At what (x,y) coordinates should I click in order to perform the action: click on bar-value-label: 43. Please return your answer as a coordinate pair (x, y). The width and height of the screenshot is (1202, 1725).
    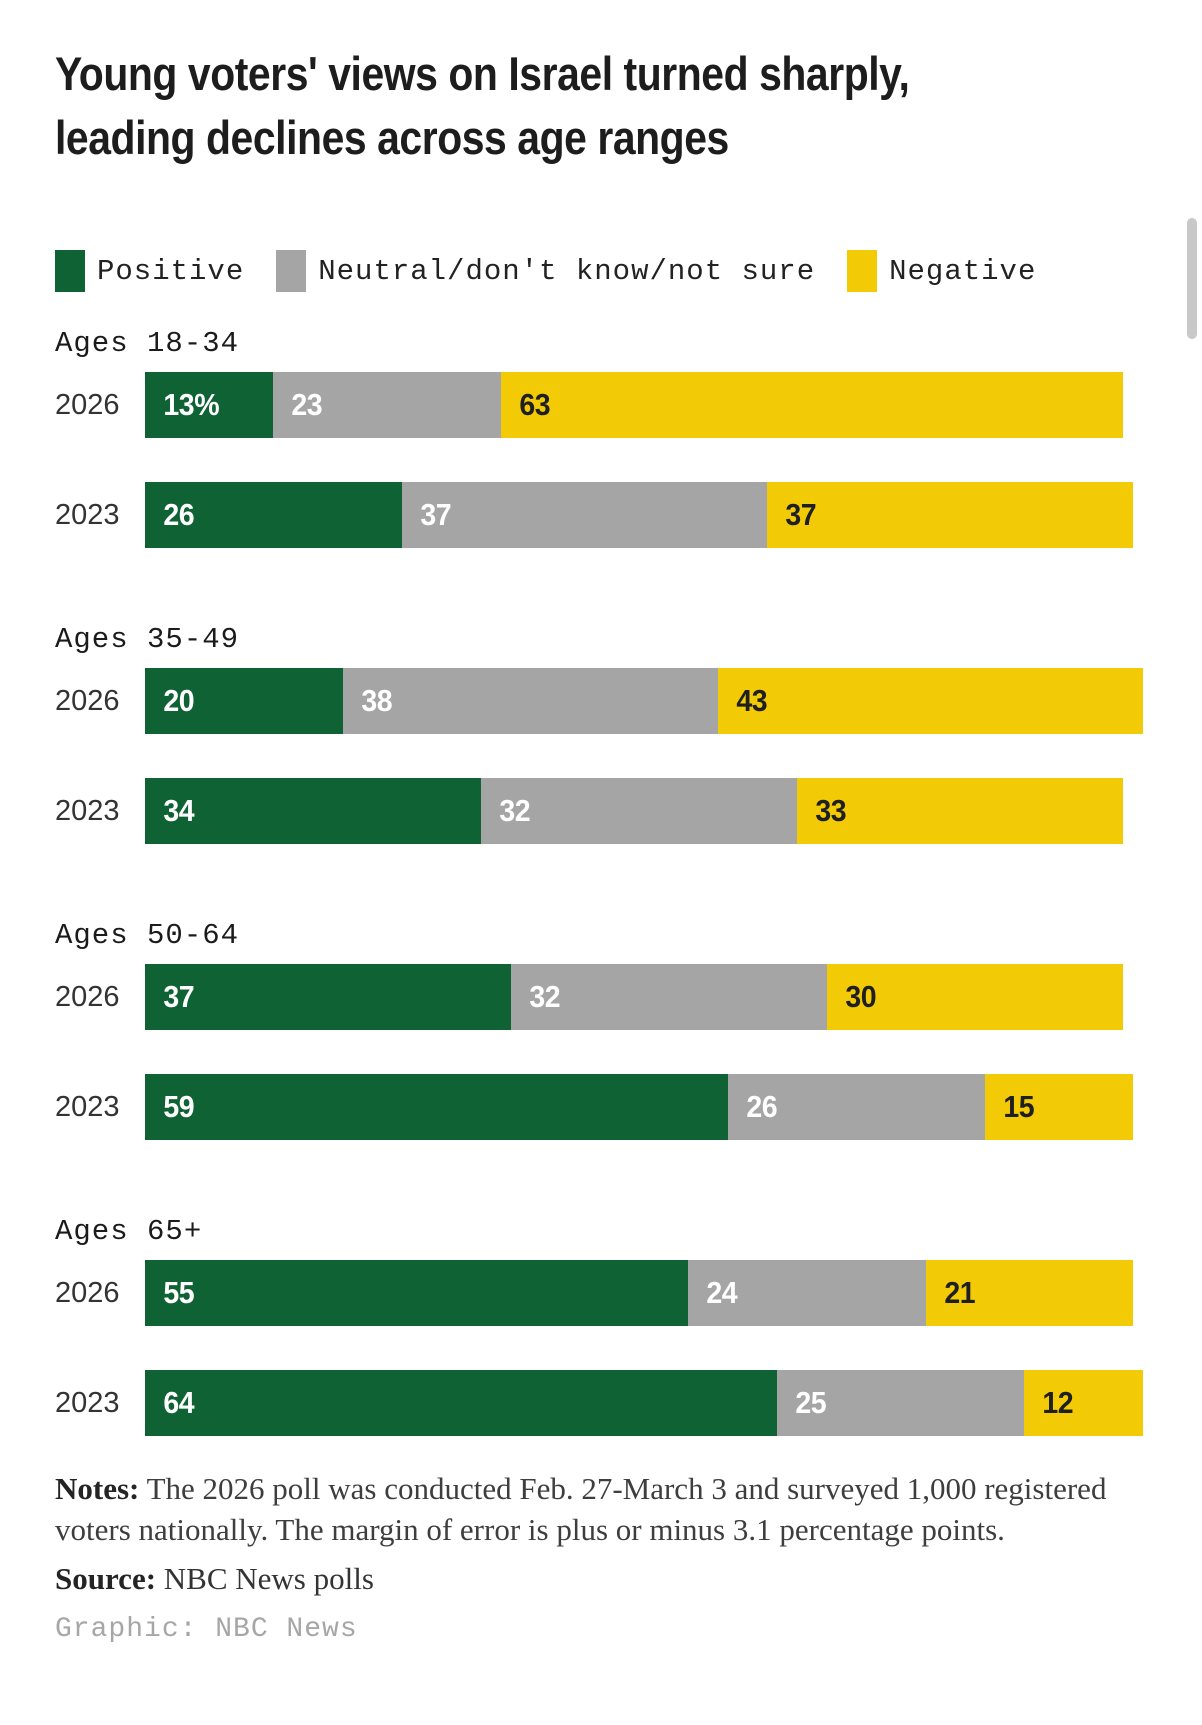
    Looking at the image, I should click on (752, 700).